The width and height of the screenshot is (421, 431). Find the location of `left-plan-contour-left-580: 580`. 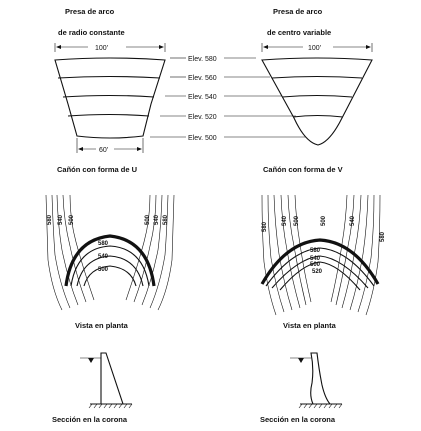

left-plan-contour-left-580: 580 is located at coordinates (50, 219).